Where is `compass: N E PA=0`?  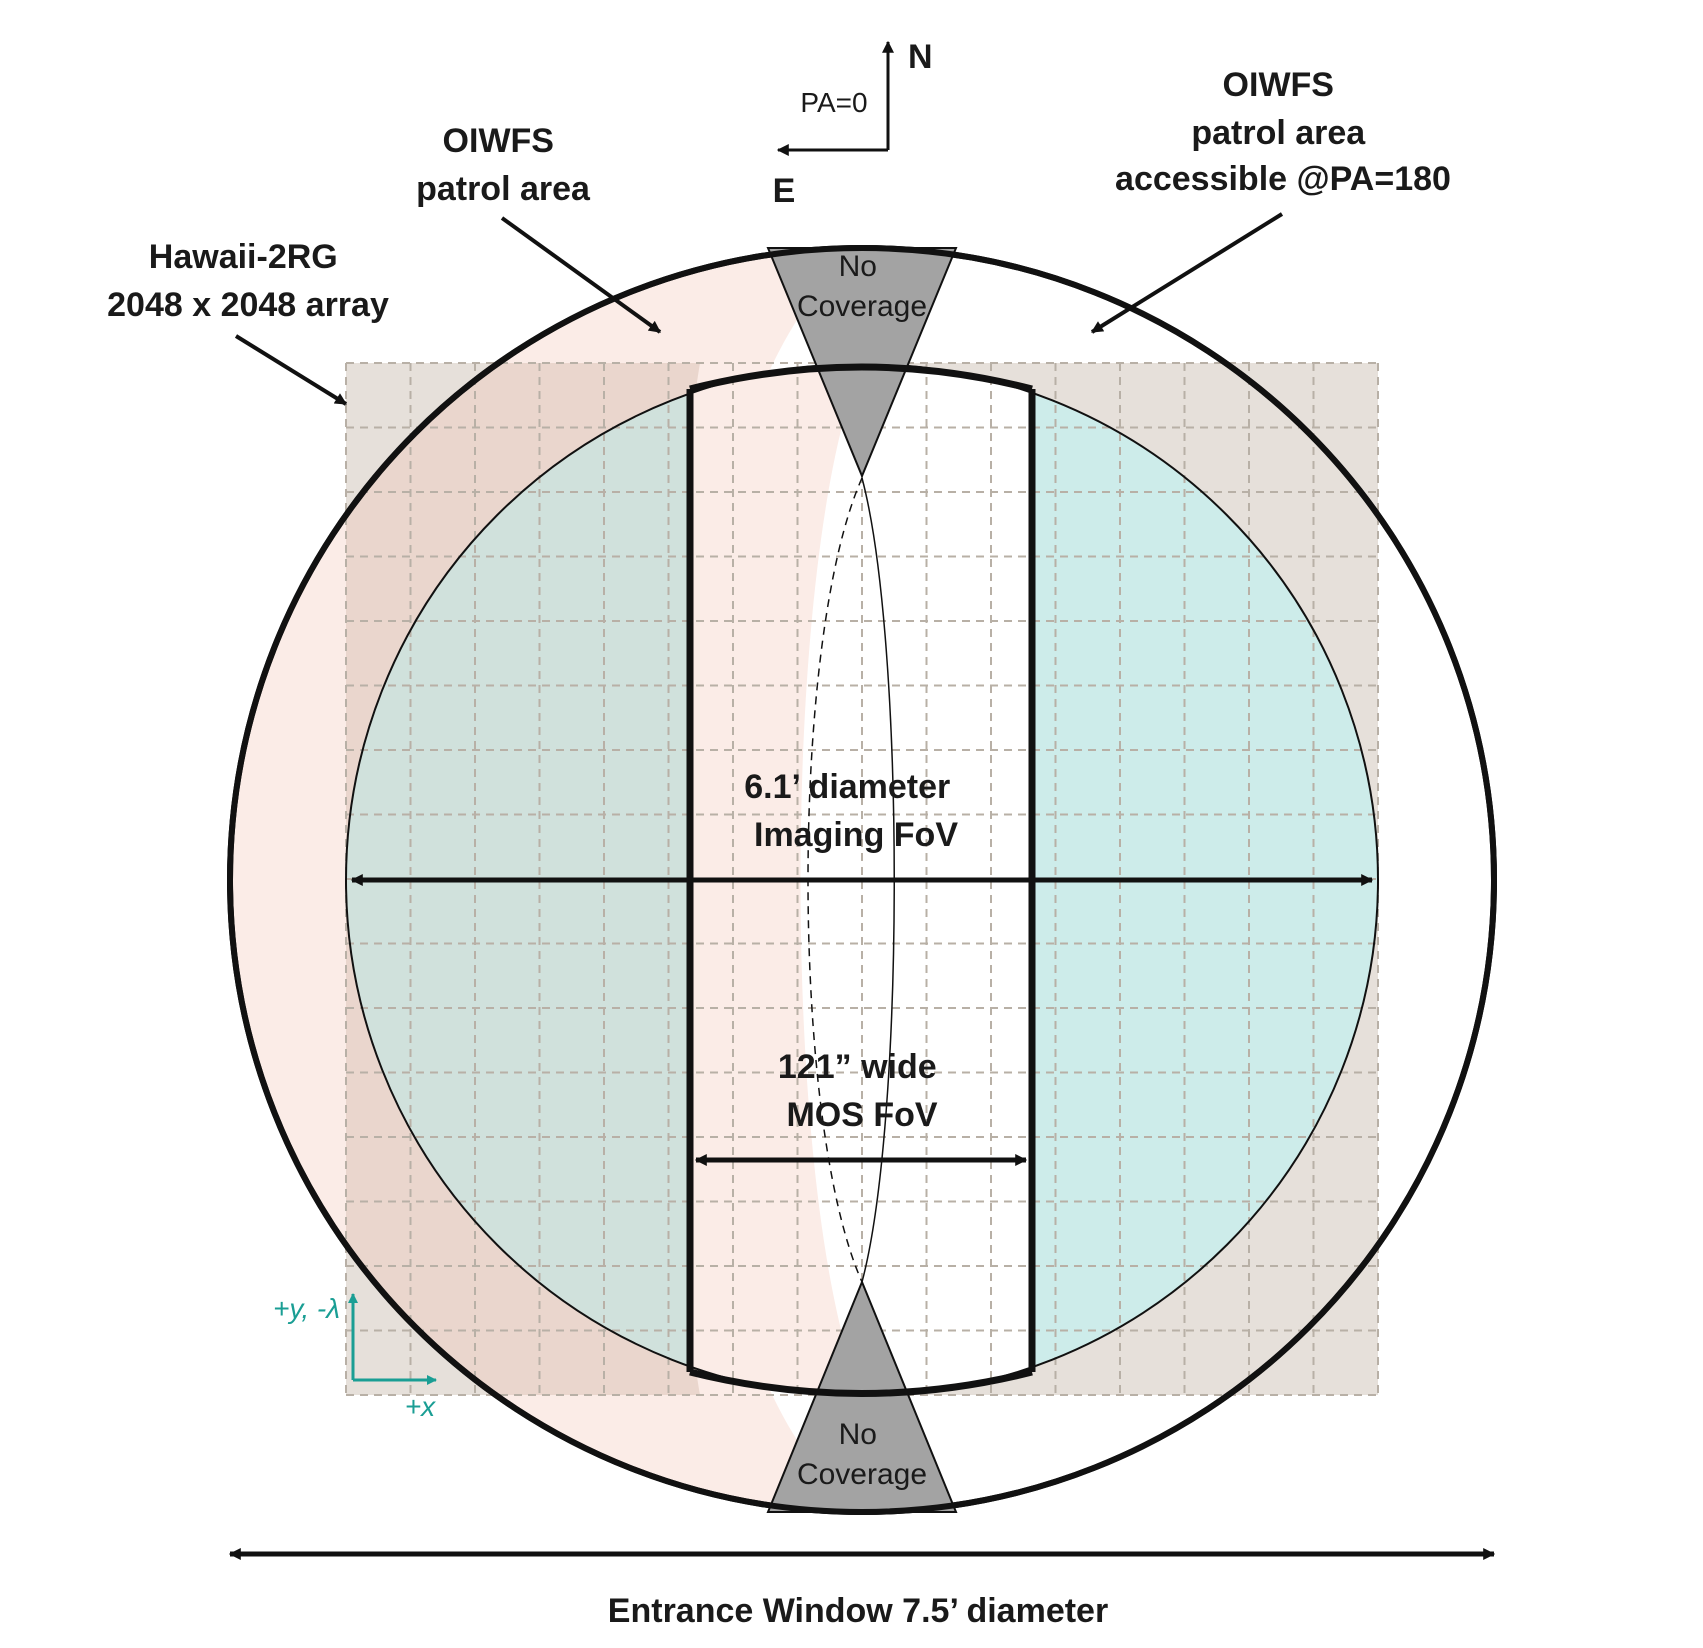 compass: N E PA=0 is located at coordinates (853, 124).